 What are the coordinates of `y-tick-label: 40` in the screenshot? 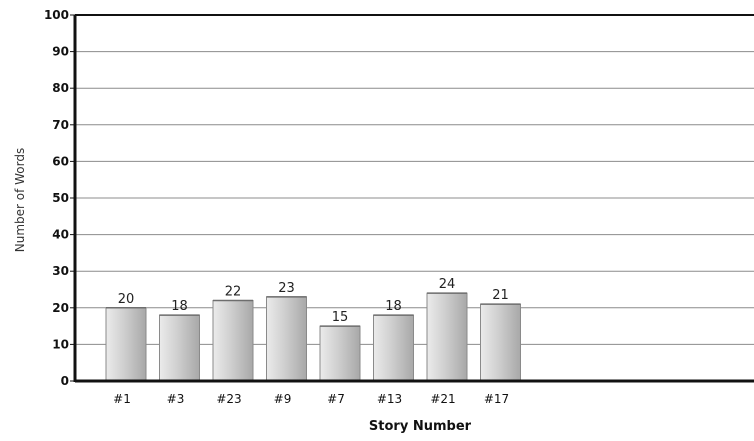 It's located at (60, 235).